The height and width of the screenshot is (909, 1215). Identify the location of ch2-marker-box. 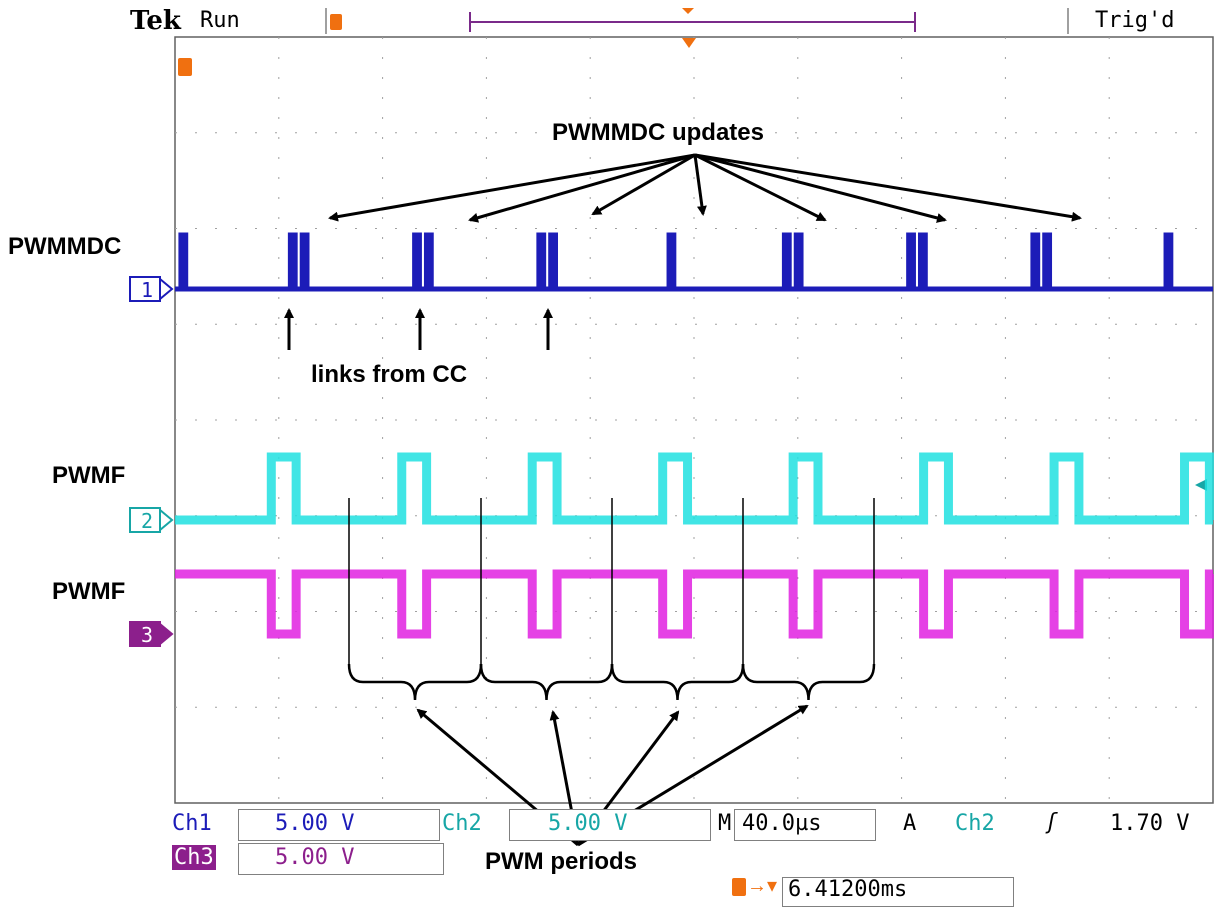
(145, 520).